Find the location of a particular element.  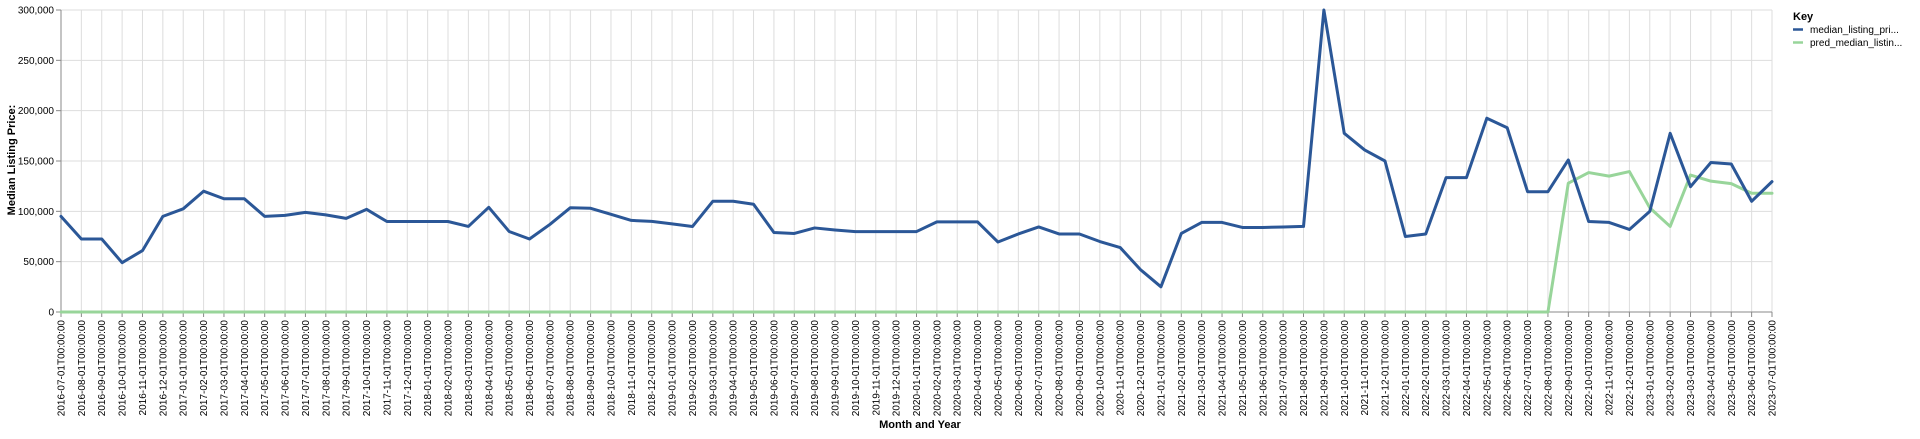

x-tick-label: 2020-09-01T00:00:00 is located at coordinates (1080, 368).